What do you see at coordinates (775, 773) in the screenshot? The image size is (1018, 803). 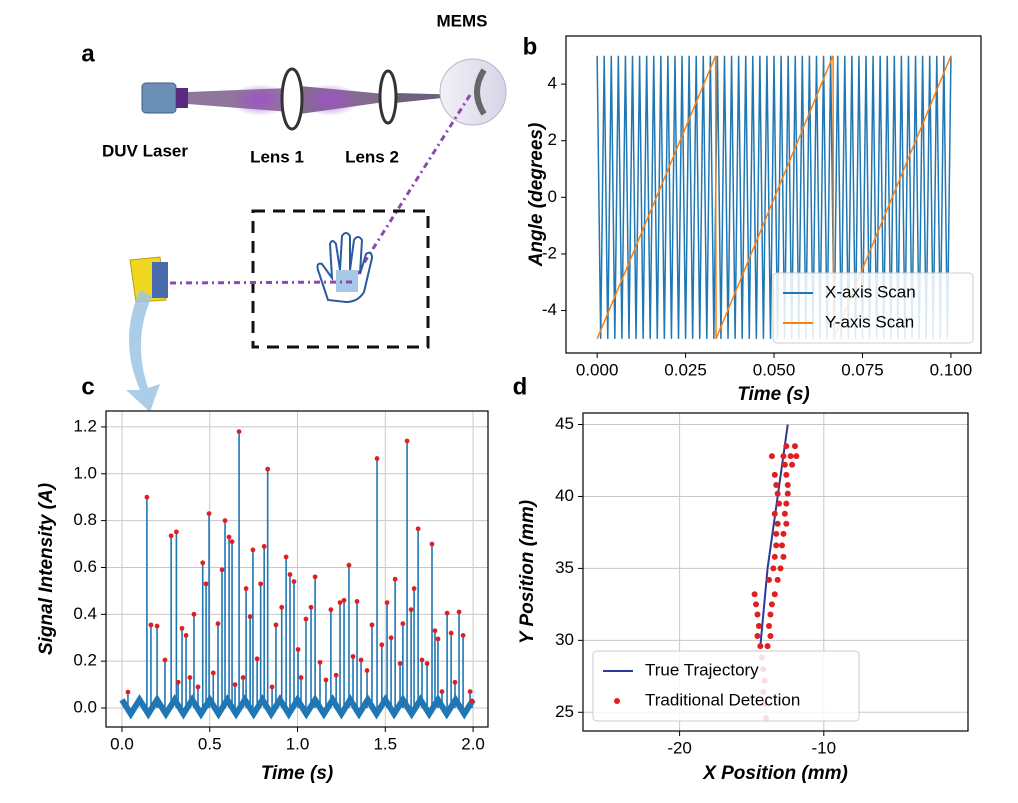 I see `x-axis-label: X Position (mm)` at bounding box center [775, 773].